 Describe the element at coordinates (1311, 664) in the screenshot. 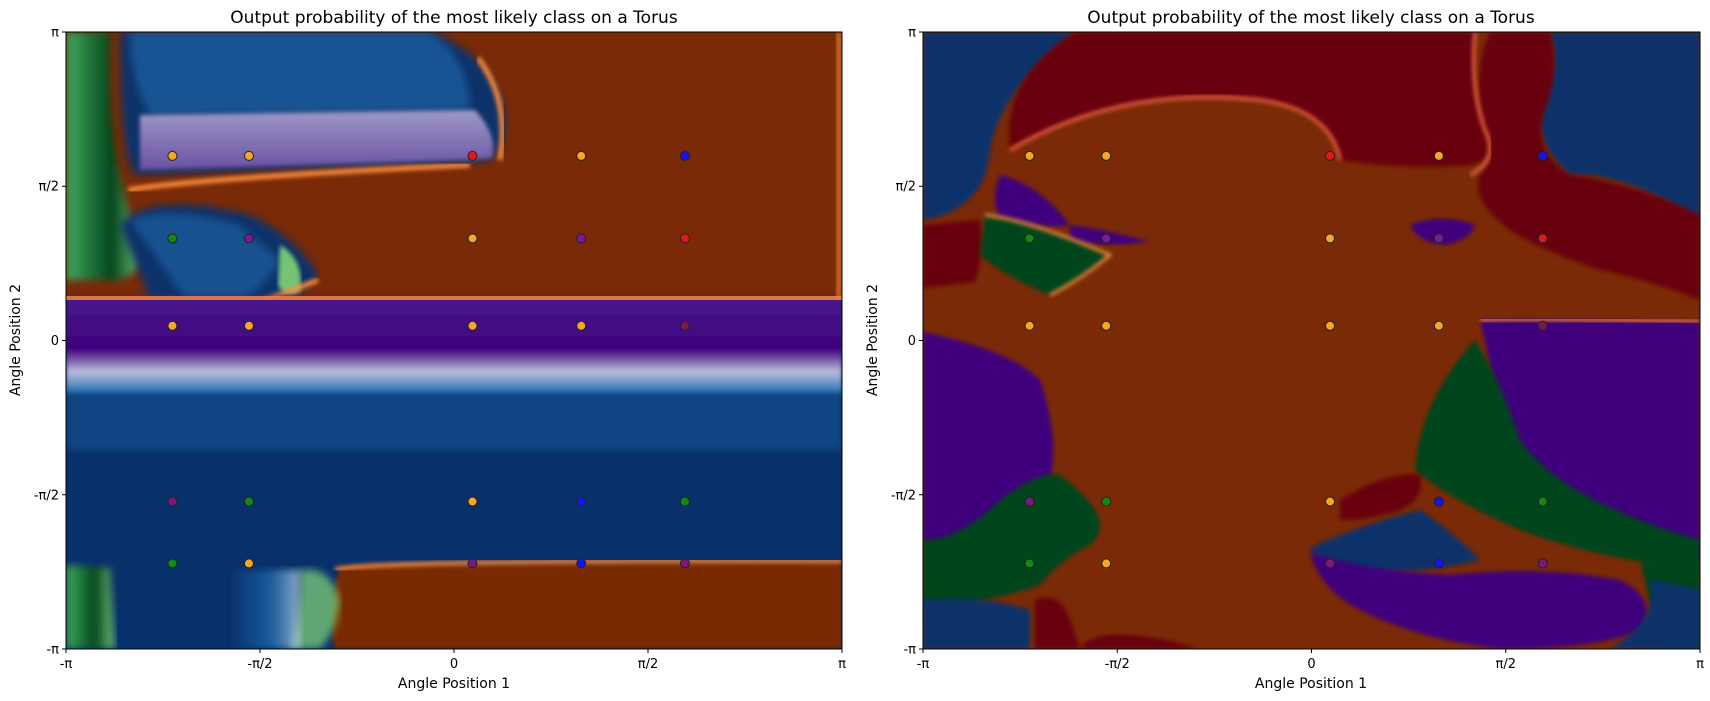

I see `right-x-tick-label: 0` at that location.